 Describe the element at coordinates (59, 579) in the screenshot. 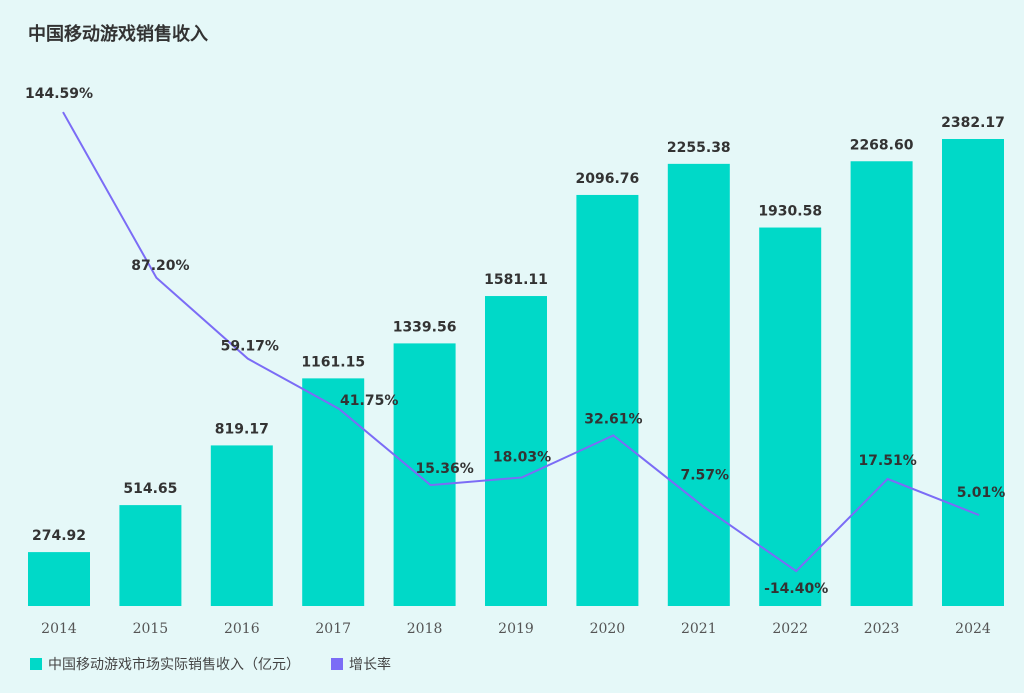

I see `bar-2014` at that location.